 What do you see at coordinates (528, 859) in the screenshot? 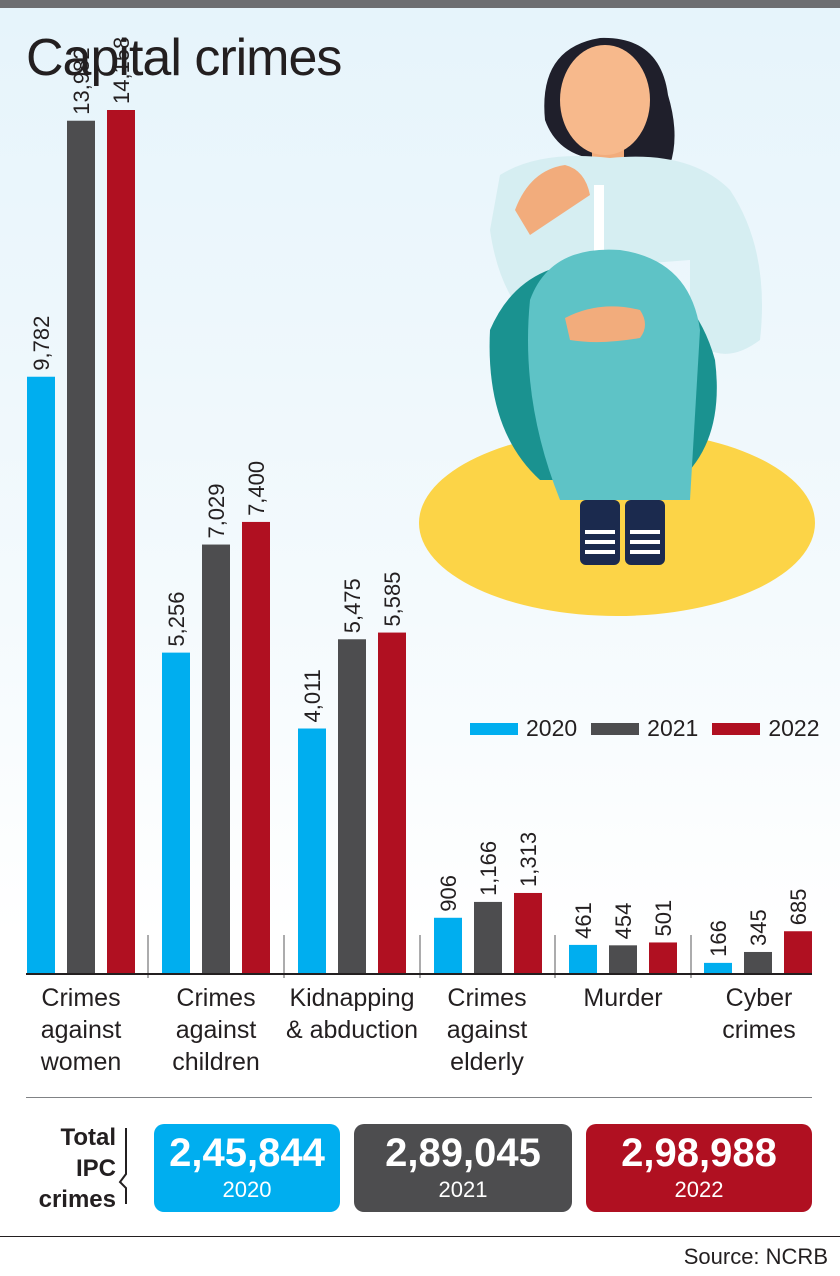
I see `data-label-elderly-2022: 1,313` at bounding box center [528, 859].